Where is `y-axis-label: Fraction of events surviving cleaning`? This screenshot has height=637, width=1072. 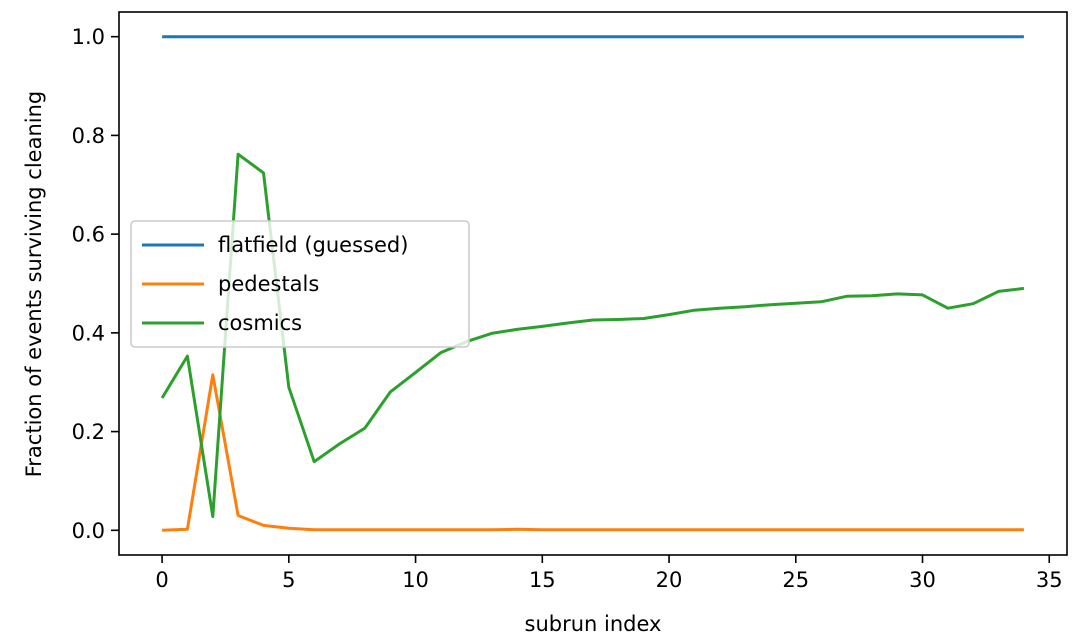 y-axis-label: Fraction of events surviving cleaning is located at coordinates (34, 284).